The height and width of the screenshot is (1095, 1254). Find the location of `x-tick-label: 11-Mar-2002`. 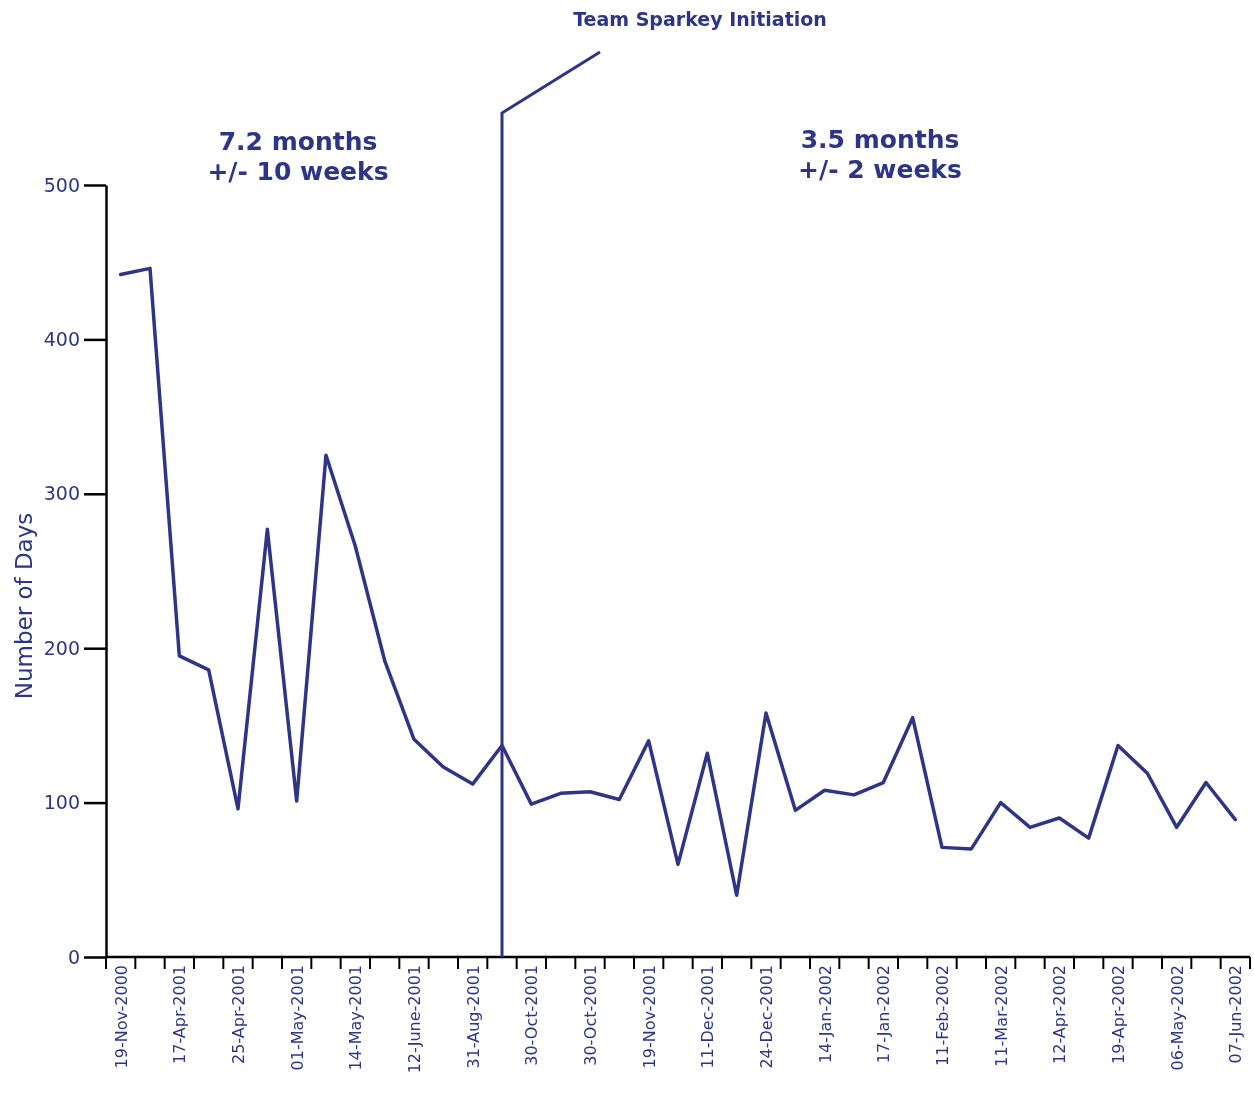

x-tick-label: 11-Mar-2002 is located at coordinates (1001, 1016).